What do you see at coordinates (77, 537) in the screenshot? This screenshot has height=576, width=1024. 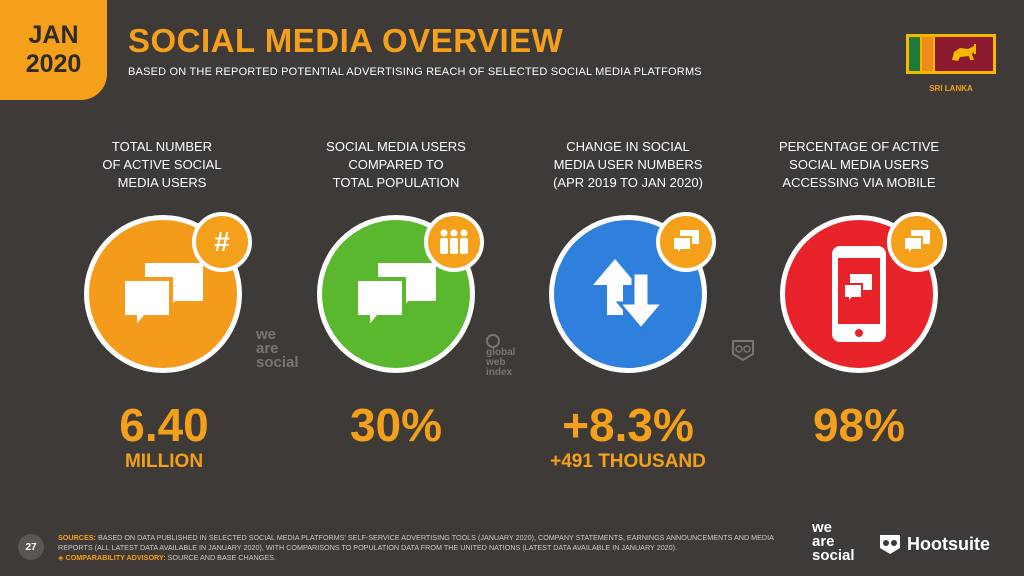 I see `sources-label: SOURCES:` at bounding box center [77, 537].